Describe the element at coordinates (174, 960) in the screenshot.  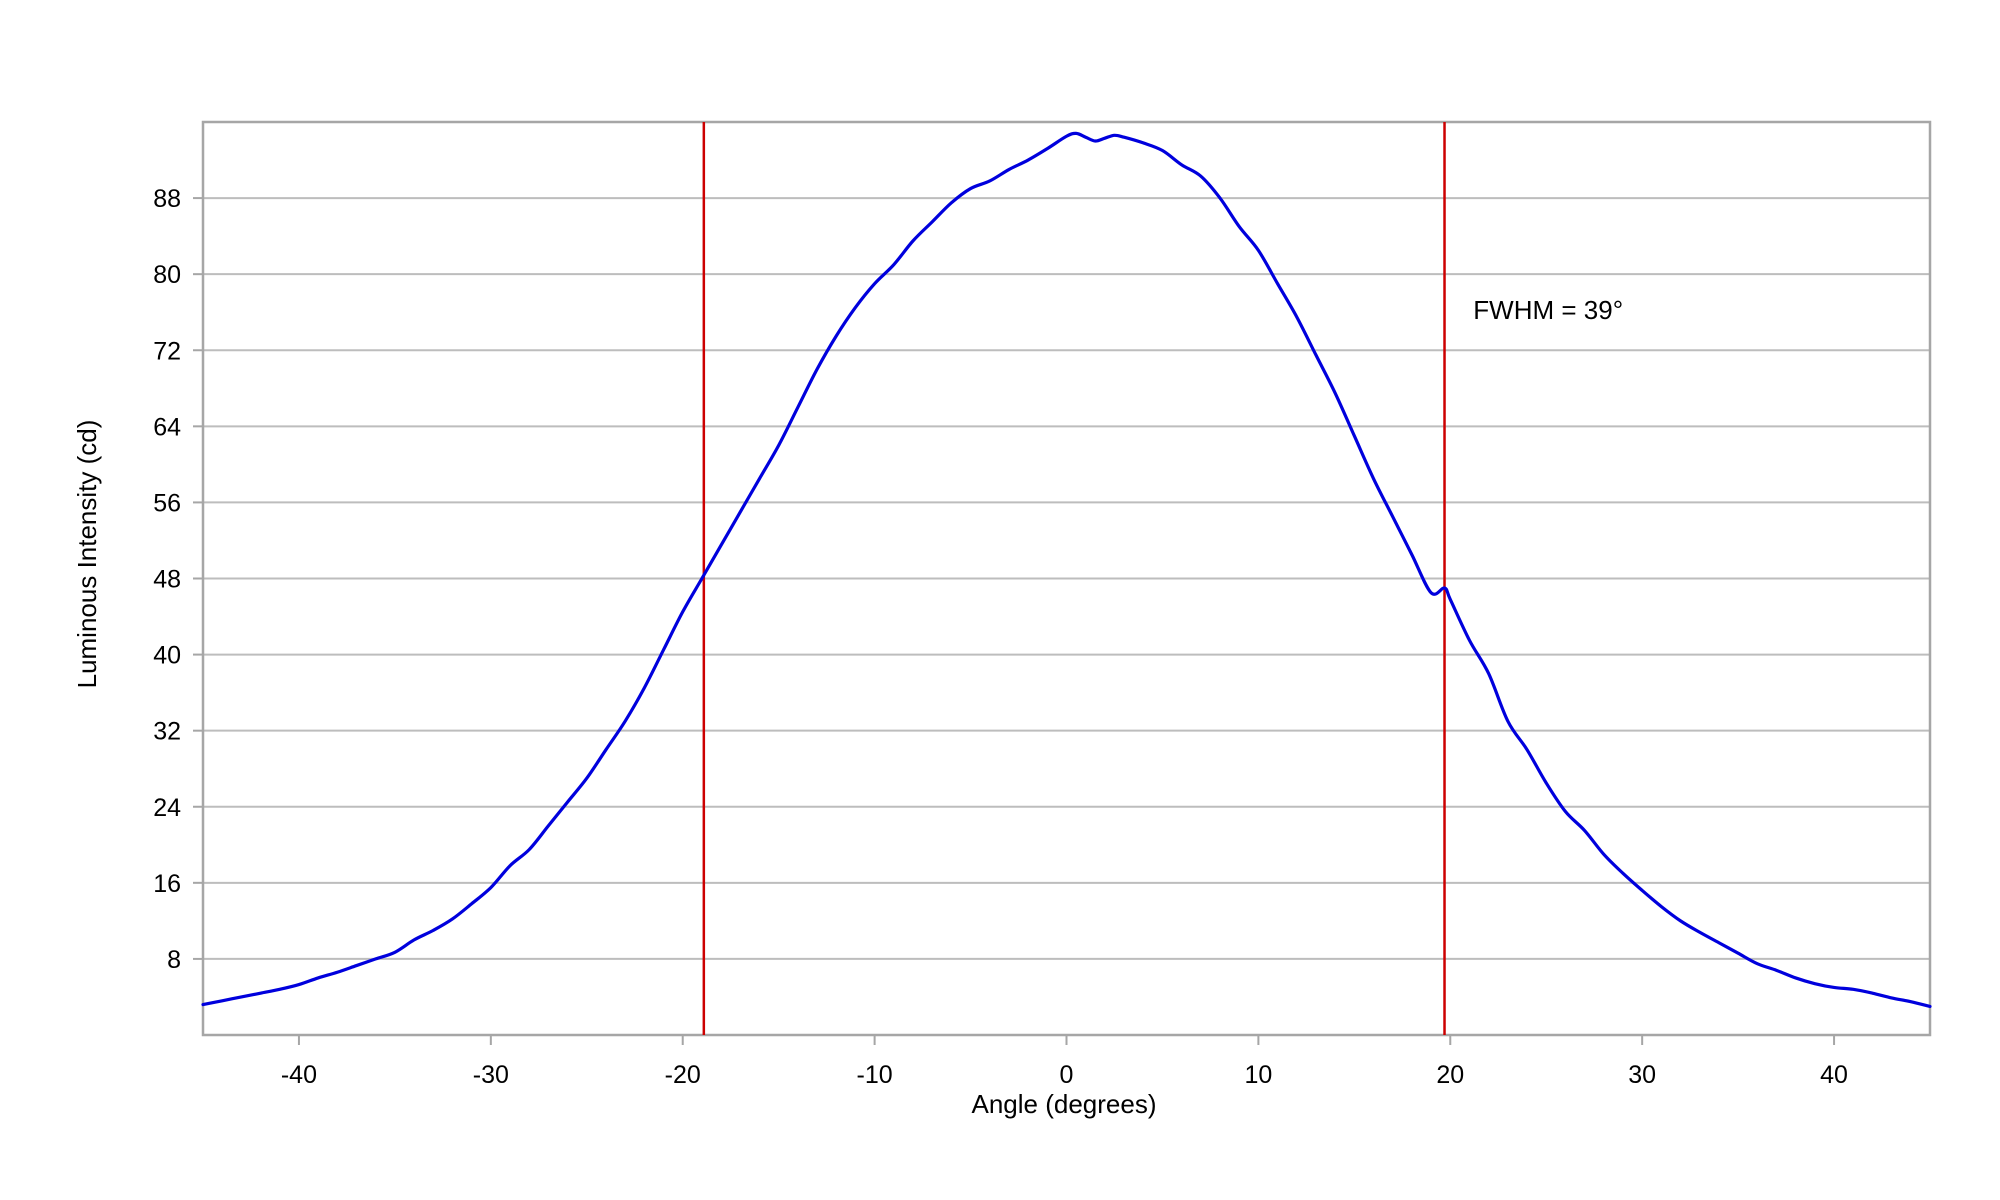
I see `y-tick-label: 8` at that location.